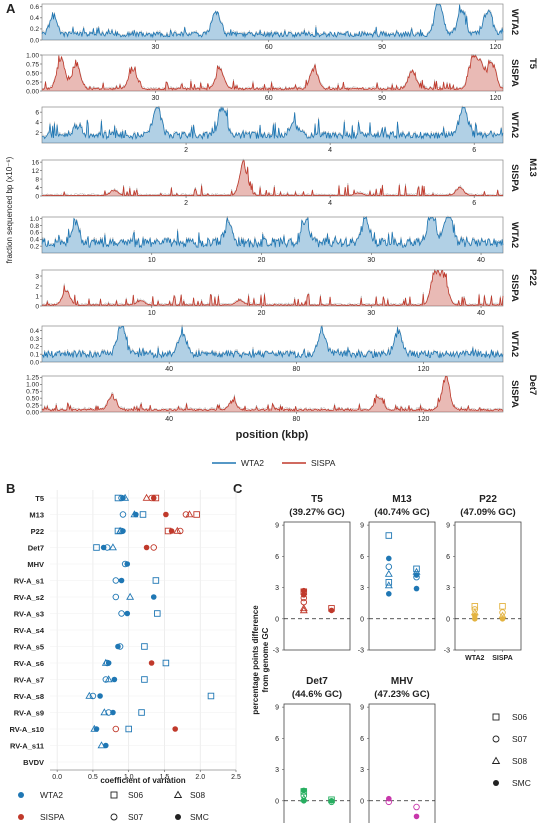 This screenshot has width=550, height=823. Describe the element at coordinates (142, 780) in the screenshot. I see `x-axis-title: coefficient of variation` at that location.